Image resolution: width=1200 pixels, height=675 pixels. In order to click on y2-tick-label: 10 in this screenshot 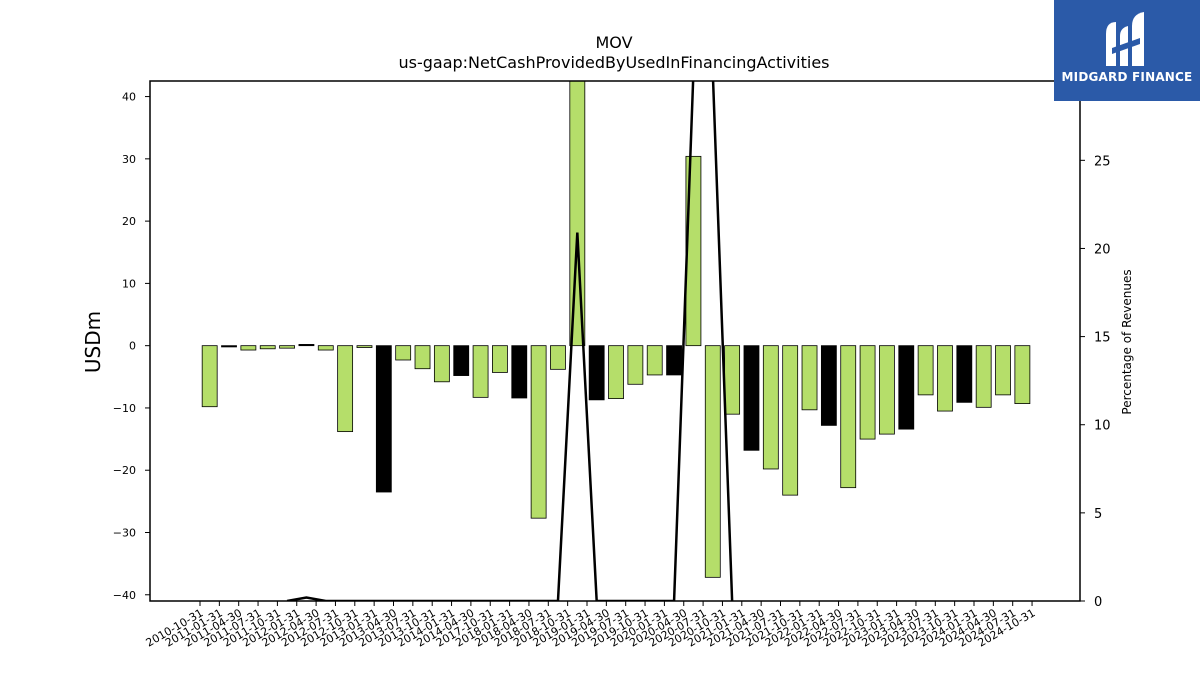, I will do `click(1102, 426)`.